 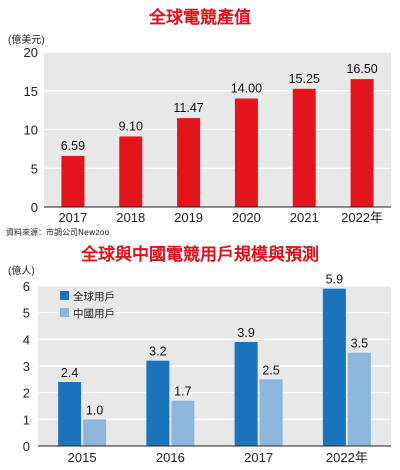 What do you see at coordinates (94, 313) in the screenshot?
I see `legend-label: 中國用戶` at bounding box center [94, 313].